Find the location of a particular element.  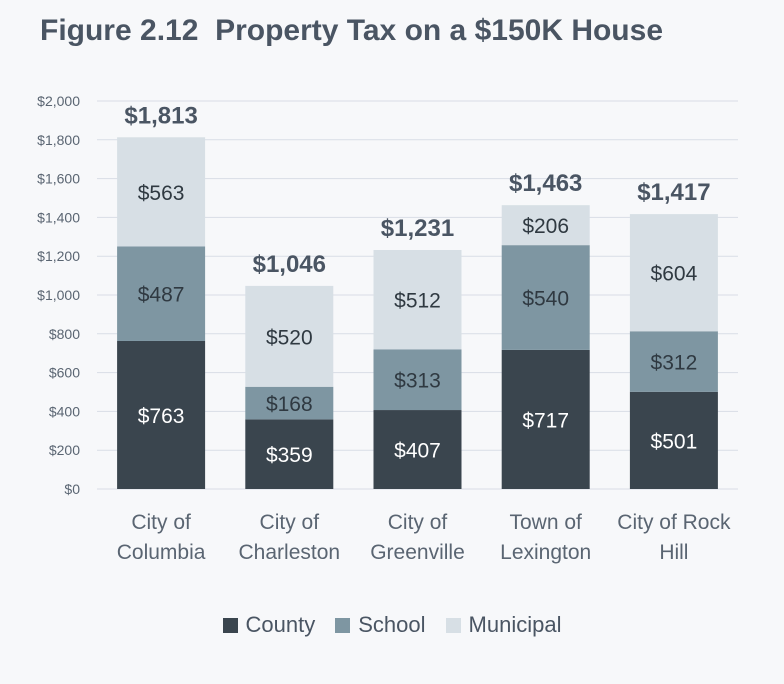

data-label: $563 is located at coordinates (161, 193).